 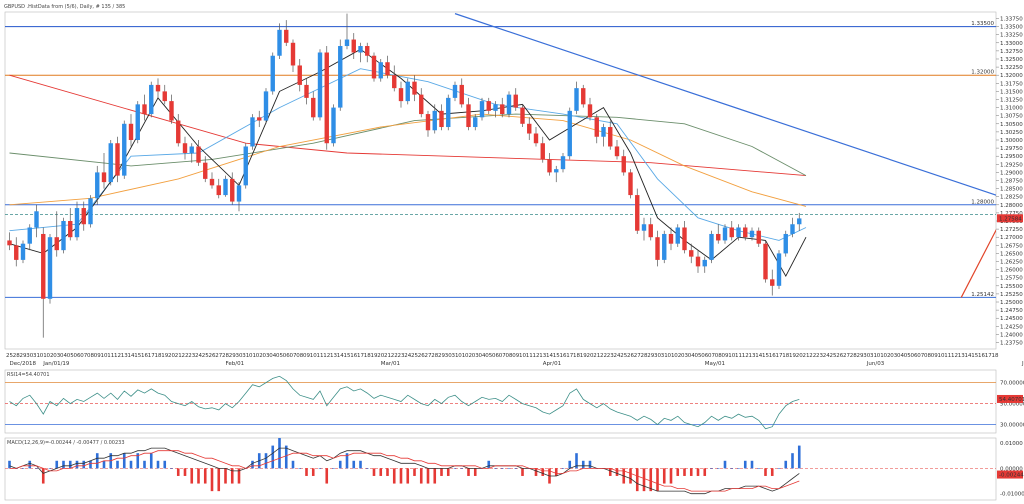 I want to click on day-label: 09, so click(x=725, y=356).